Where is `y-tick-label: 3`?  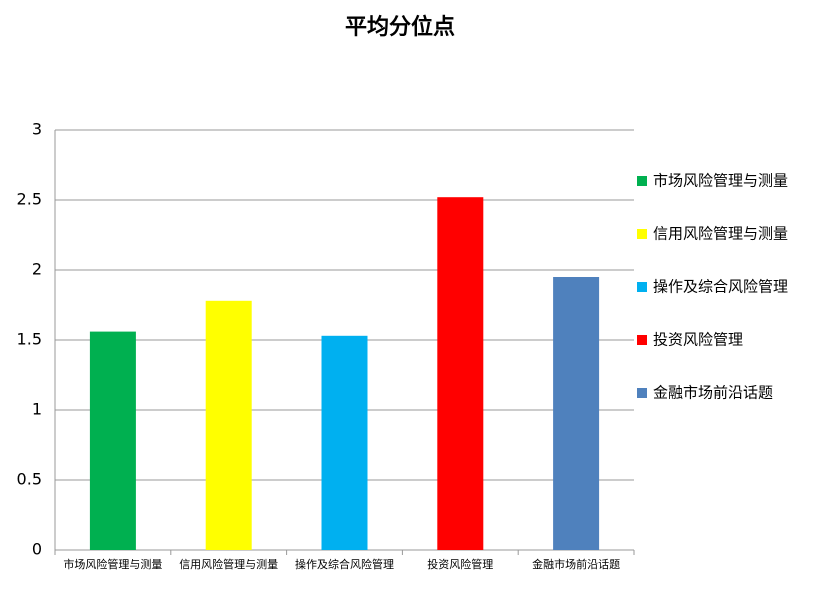
y-tick-label: 3 is located at coordinates (37, 129).